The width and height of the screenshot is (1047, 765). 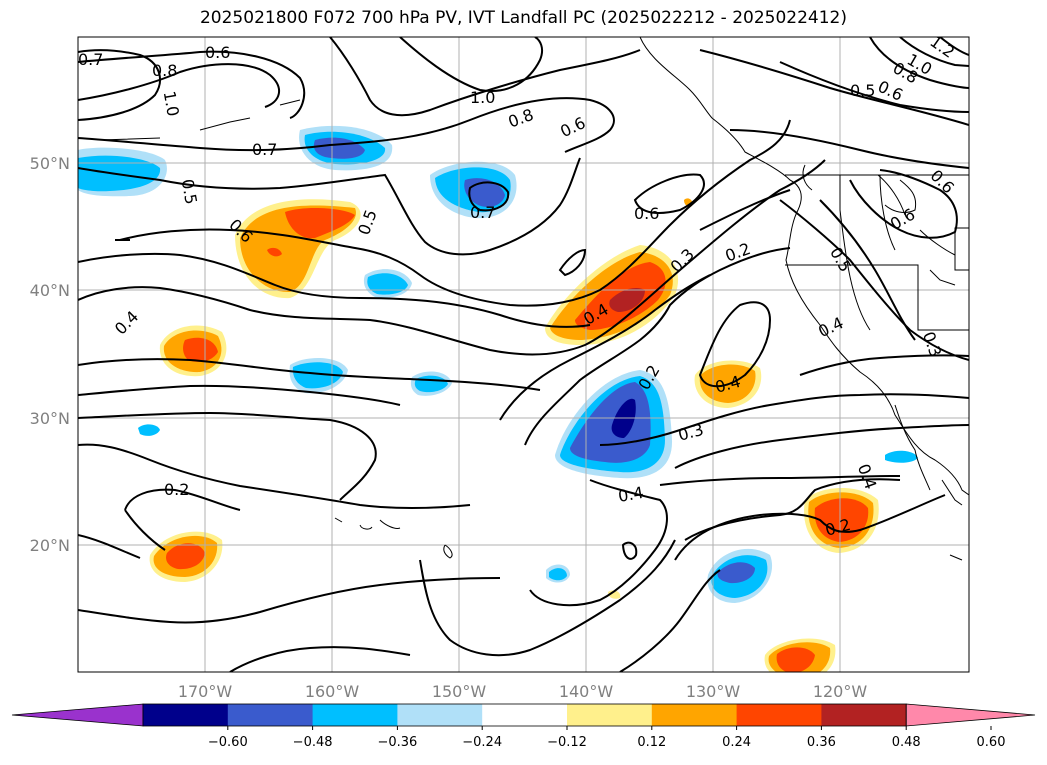 I want to click on colorbar-tick-label: 0.12, so click(x=651, y=742).